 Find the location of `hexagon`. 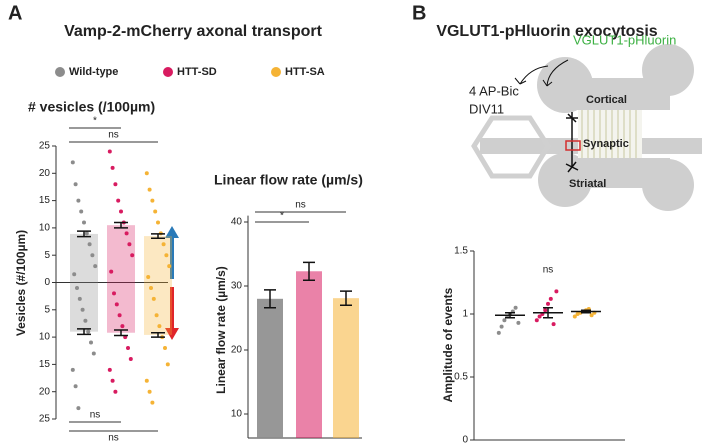

hexagon is located at coordinates (511, 147).